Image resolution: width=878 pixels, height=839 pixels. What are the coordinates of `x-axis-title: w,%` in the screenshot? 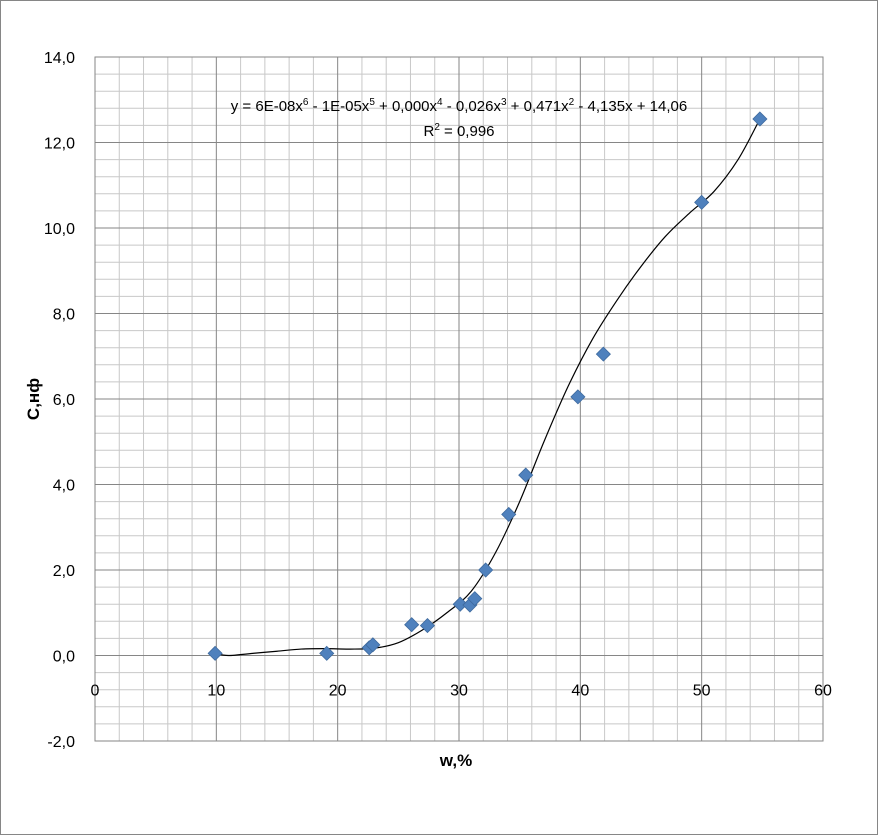 It's located at (455, 760).